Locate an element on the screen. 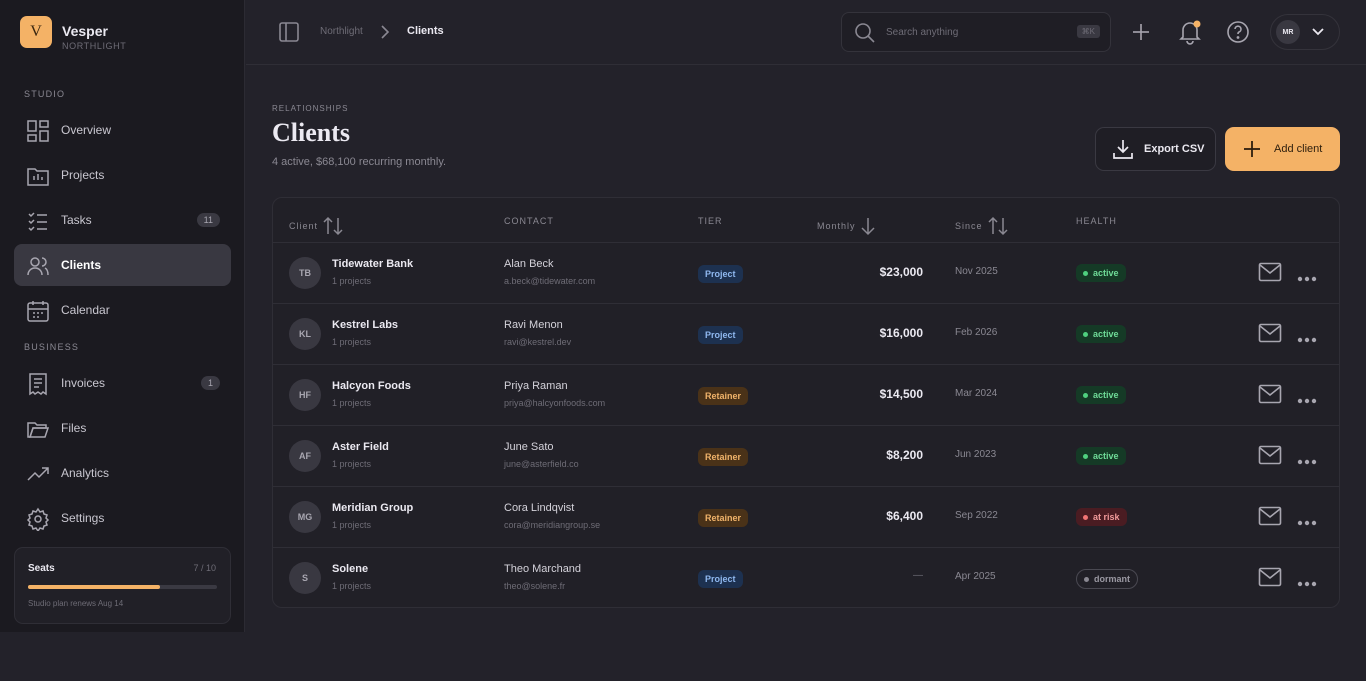 The width and height of the screenshot is (1366, 681). search: Search anything ⌘K is located at coordinates (976, 32).